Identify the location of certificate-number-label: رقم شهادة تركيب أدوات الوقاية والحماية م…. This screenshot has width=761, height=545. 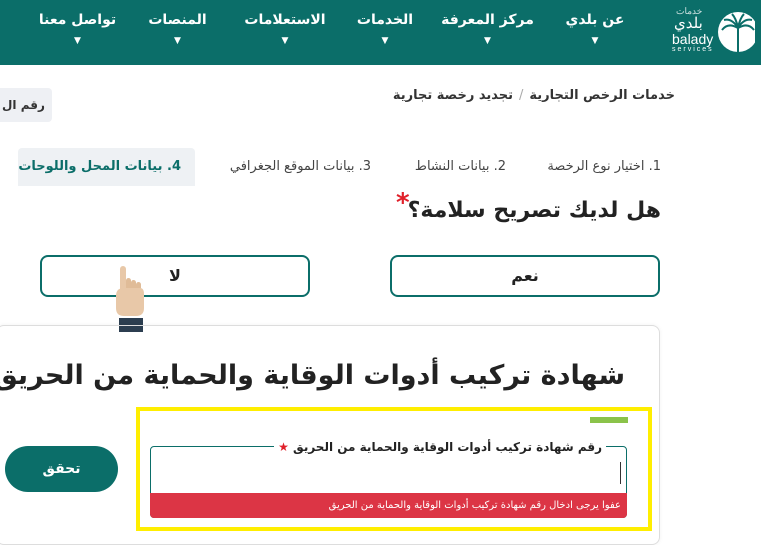
(440, 447).